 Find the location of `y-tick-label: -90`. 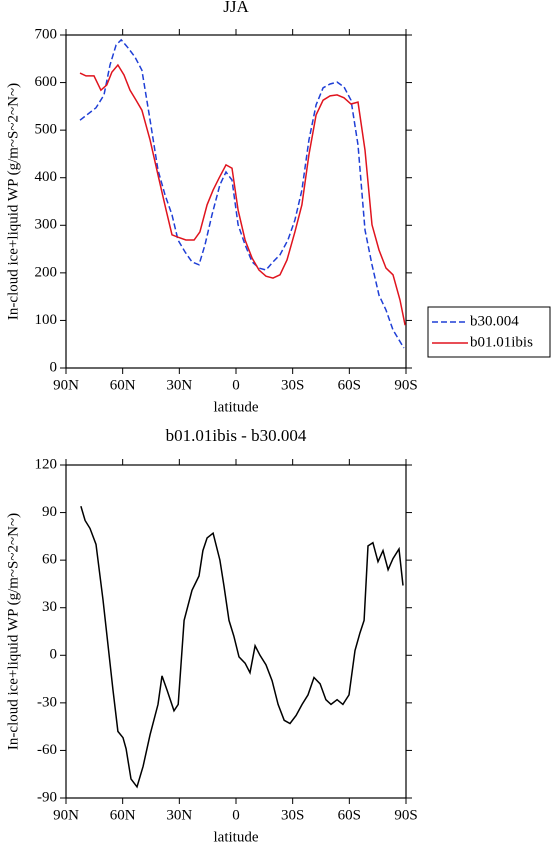

y-tick-label: -90 is located at coordinates (47, 797).